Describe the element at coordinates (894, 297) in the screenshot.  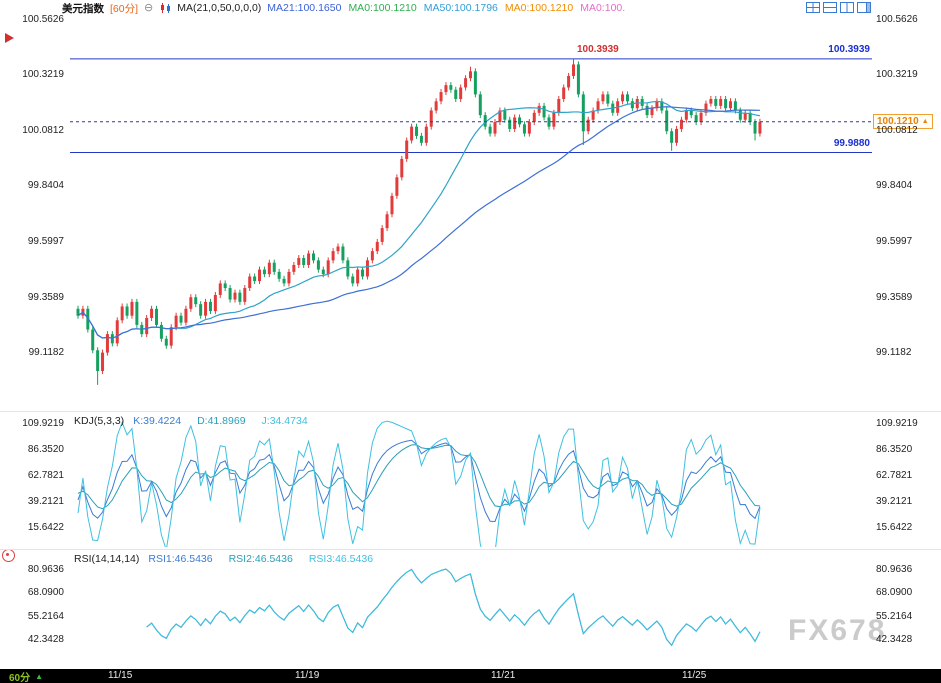
I see `price-axis-tick-right: 99.3589` at that location.